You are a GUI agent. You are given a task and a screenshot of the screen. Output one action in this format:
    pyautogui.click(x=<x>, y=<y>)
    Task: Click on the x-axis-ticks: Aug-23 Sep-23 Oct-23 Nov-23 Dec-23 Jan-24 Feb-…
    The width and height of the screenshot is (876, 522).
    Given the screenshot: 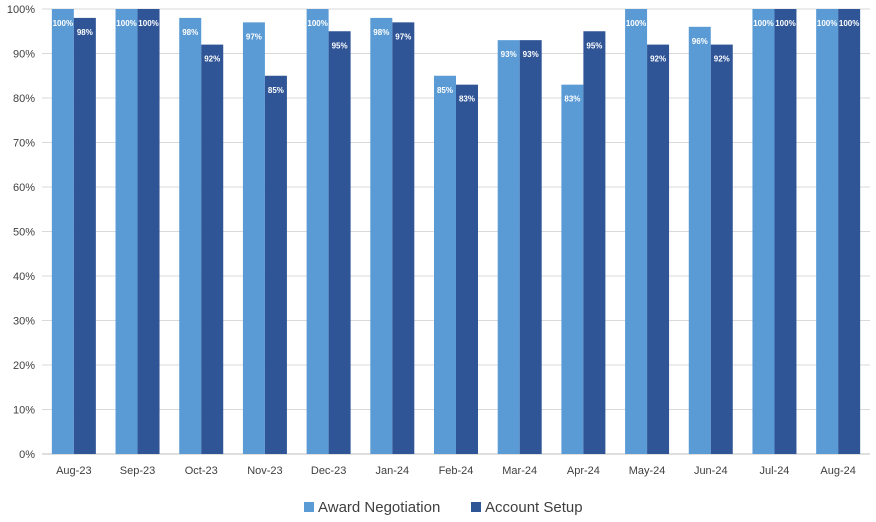 What is the action you would take?
    pyautogui.click(x=456, y=471)
    